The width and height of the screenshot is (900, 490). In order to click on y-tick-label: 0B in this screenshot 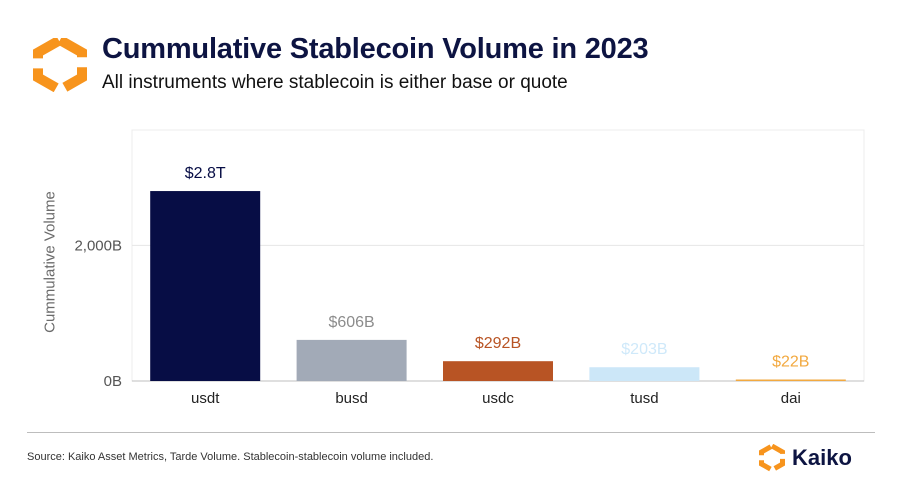, I will do `click(113, 381)`.